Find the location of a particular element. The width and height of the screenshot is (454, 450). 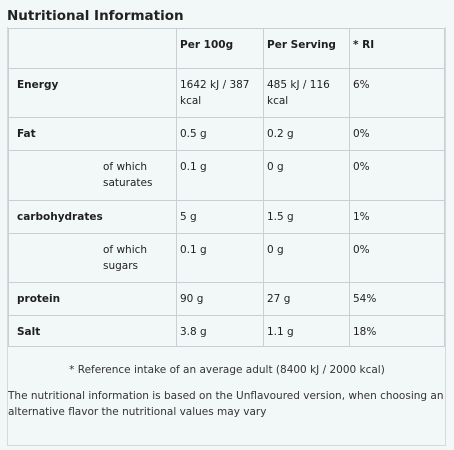

section-title: Nutritional Information is located at coordinates (95, 16).